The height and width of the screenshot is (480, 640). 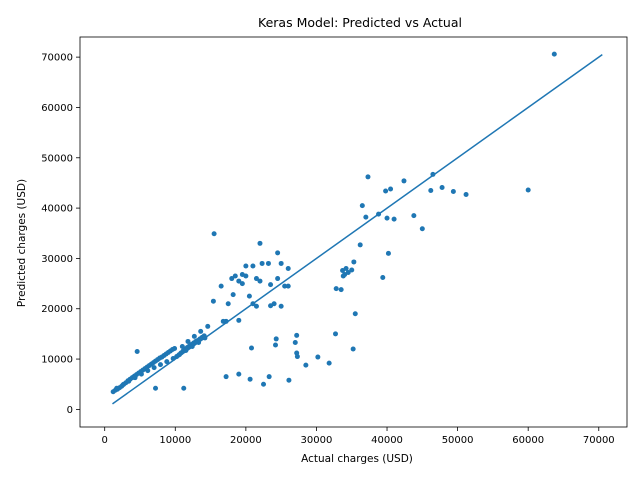 What do you see at coordinates (57, 58) in the screenshot?
I see `y-tick-label: 70000` at bounding box center [57, 58].